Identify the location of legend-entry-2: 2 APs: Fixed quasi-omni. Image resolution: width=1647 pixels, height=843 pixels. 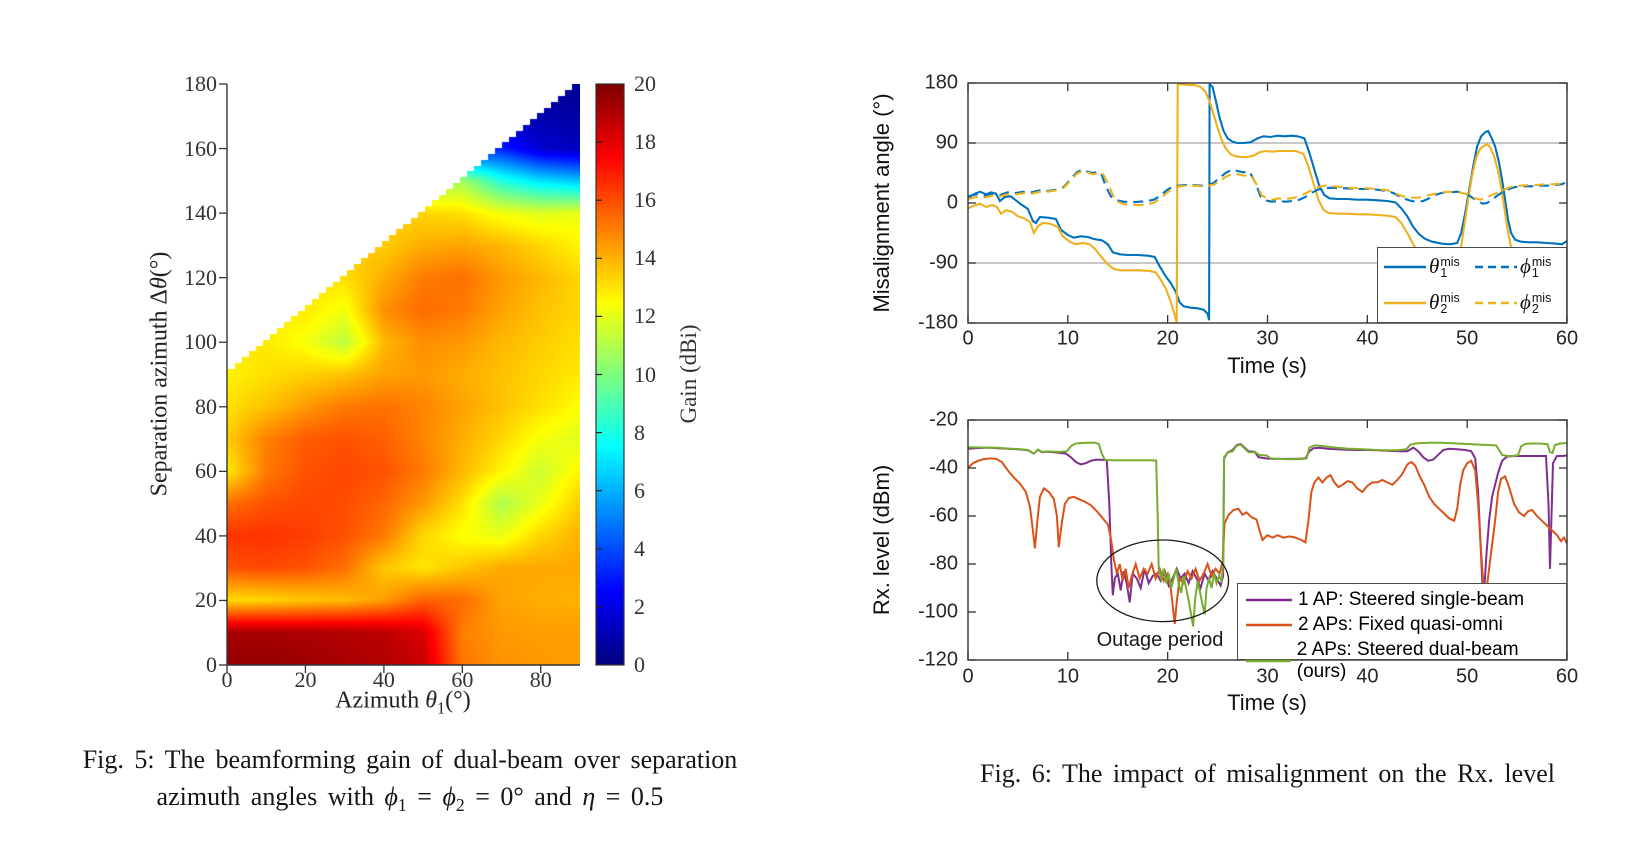
(1374, 625).